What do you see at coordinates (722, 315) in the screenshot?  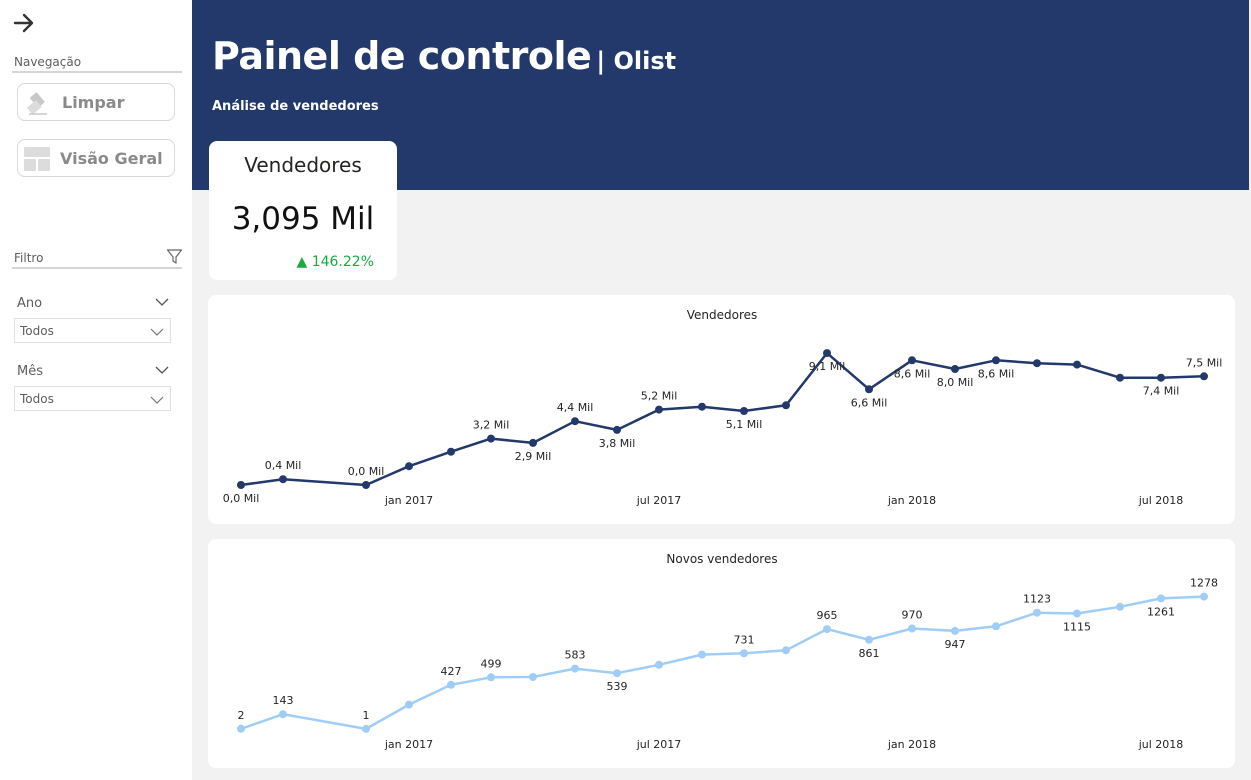 I see `chart-title: Vendedores` at bounding box center [722, 315].